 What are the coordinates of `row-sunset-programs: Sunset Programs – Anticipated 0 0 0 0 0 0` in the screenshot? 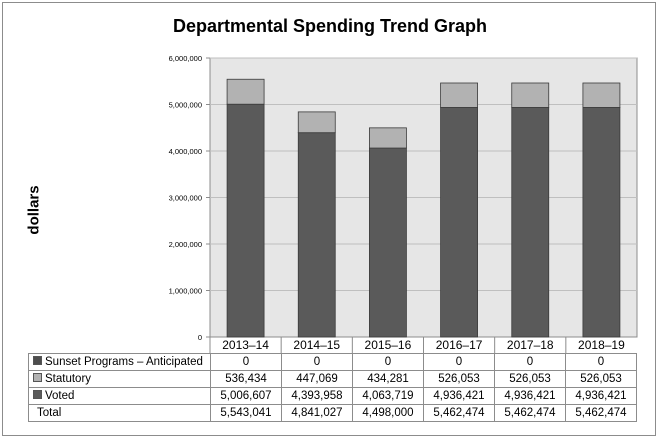 It's located at (332, 362).